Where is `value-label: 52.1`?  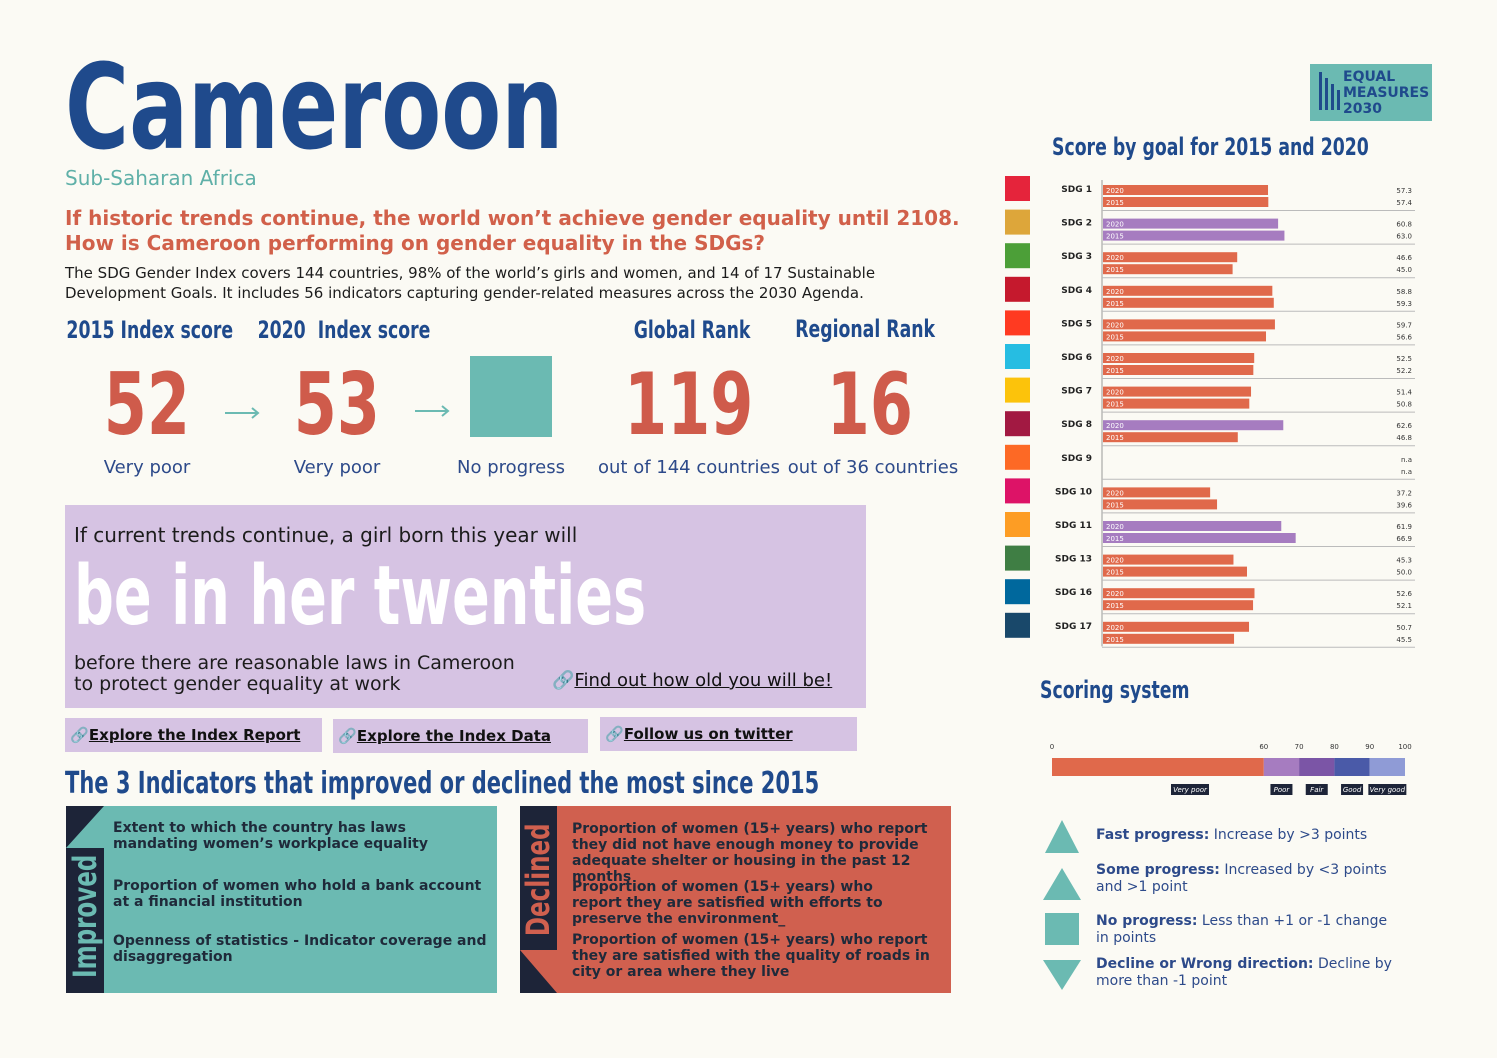 value-label: 52.1 is located at coordinates (1404, 606).